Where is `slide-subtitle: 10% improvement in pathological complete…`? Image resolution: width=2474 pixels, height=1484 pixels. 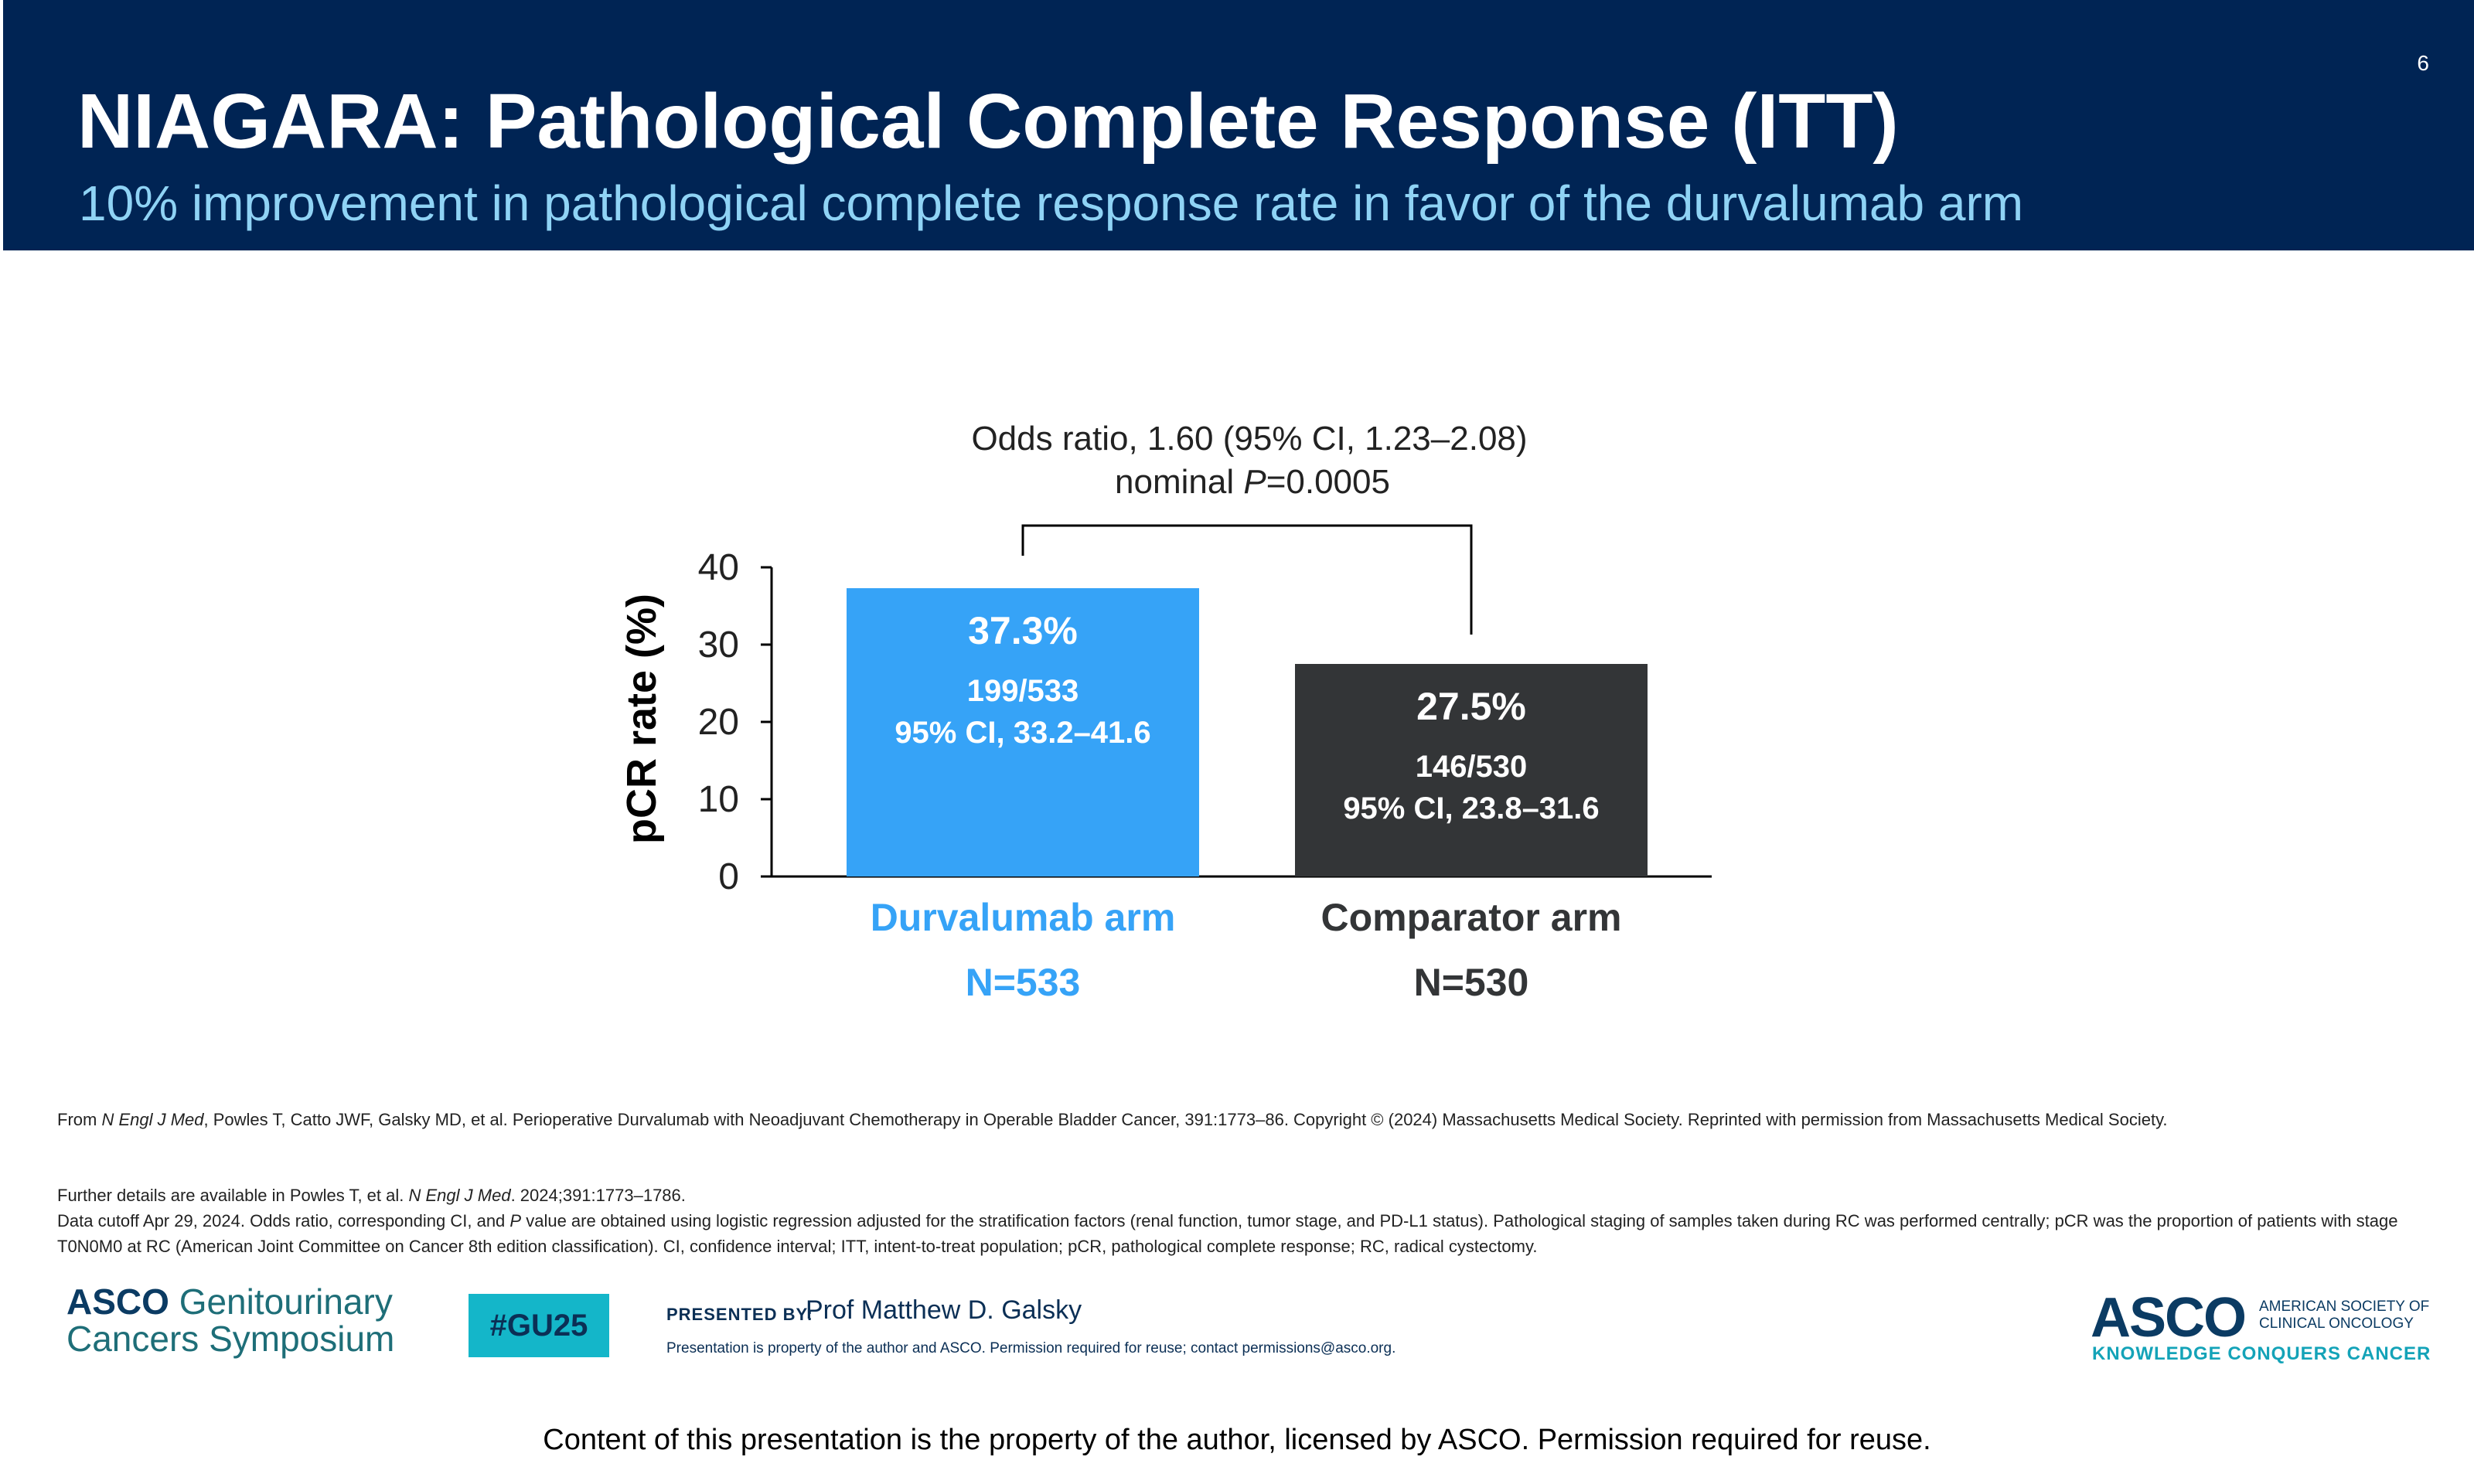
slide-subtitle: 10% improvement in pathological complete… is located at coordinates (1051, 203).